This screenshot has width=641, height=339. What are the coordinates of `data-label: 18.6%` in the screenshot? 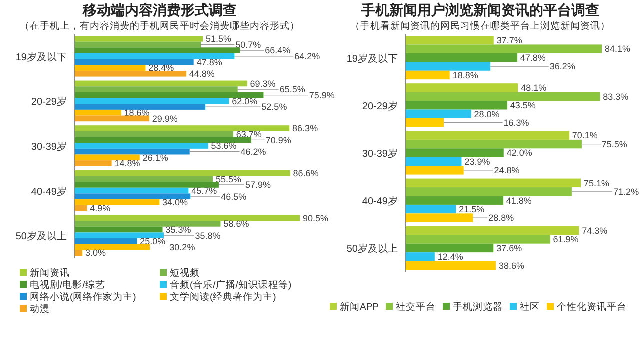 It's located at (137, 113).